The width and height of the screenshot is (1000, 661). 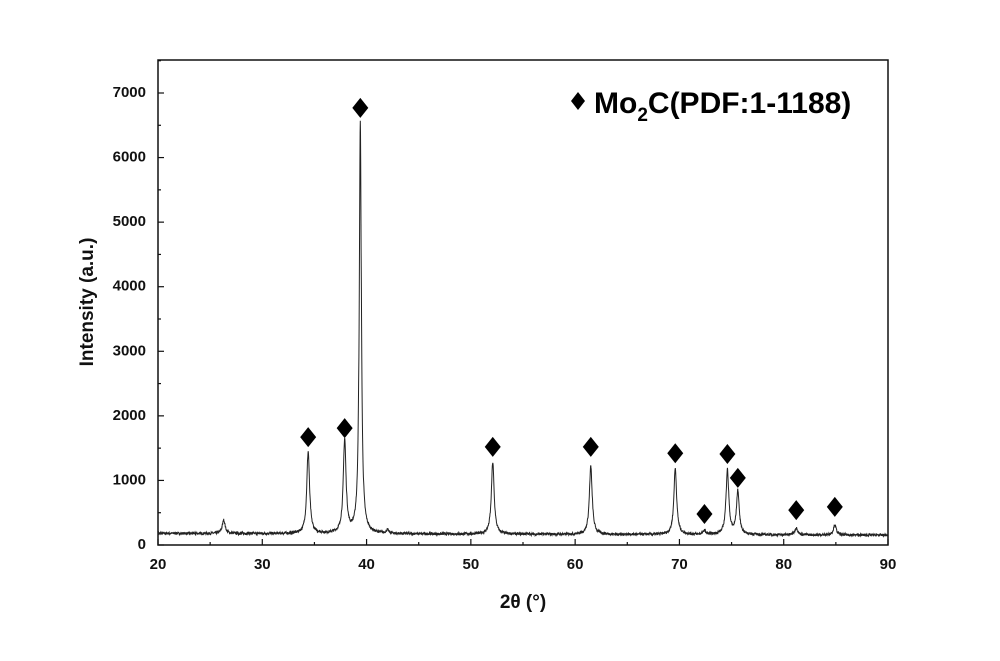 What do you see at coordinates (578, 101) in the screenshot?
I see `legend-diamond-icon` at bounding box center [578, 101].